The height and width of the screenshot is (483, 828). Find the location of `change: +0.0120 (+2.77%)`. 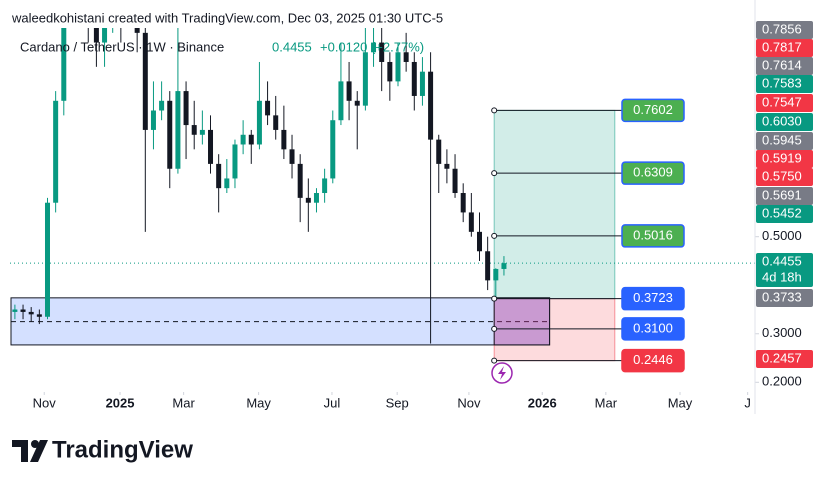

change: +0.0120 (+2.77%) is located at coordinates (372, 46).